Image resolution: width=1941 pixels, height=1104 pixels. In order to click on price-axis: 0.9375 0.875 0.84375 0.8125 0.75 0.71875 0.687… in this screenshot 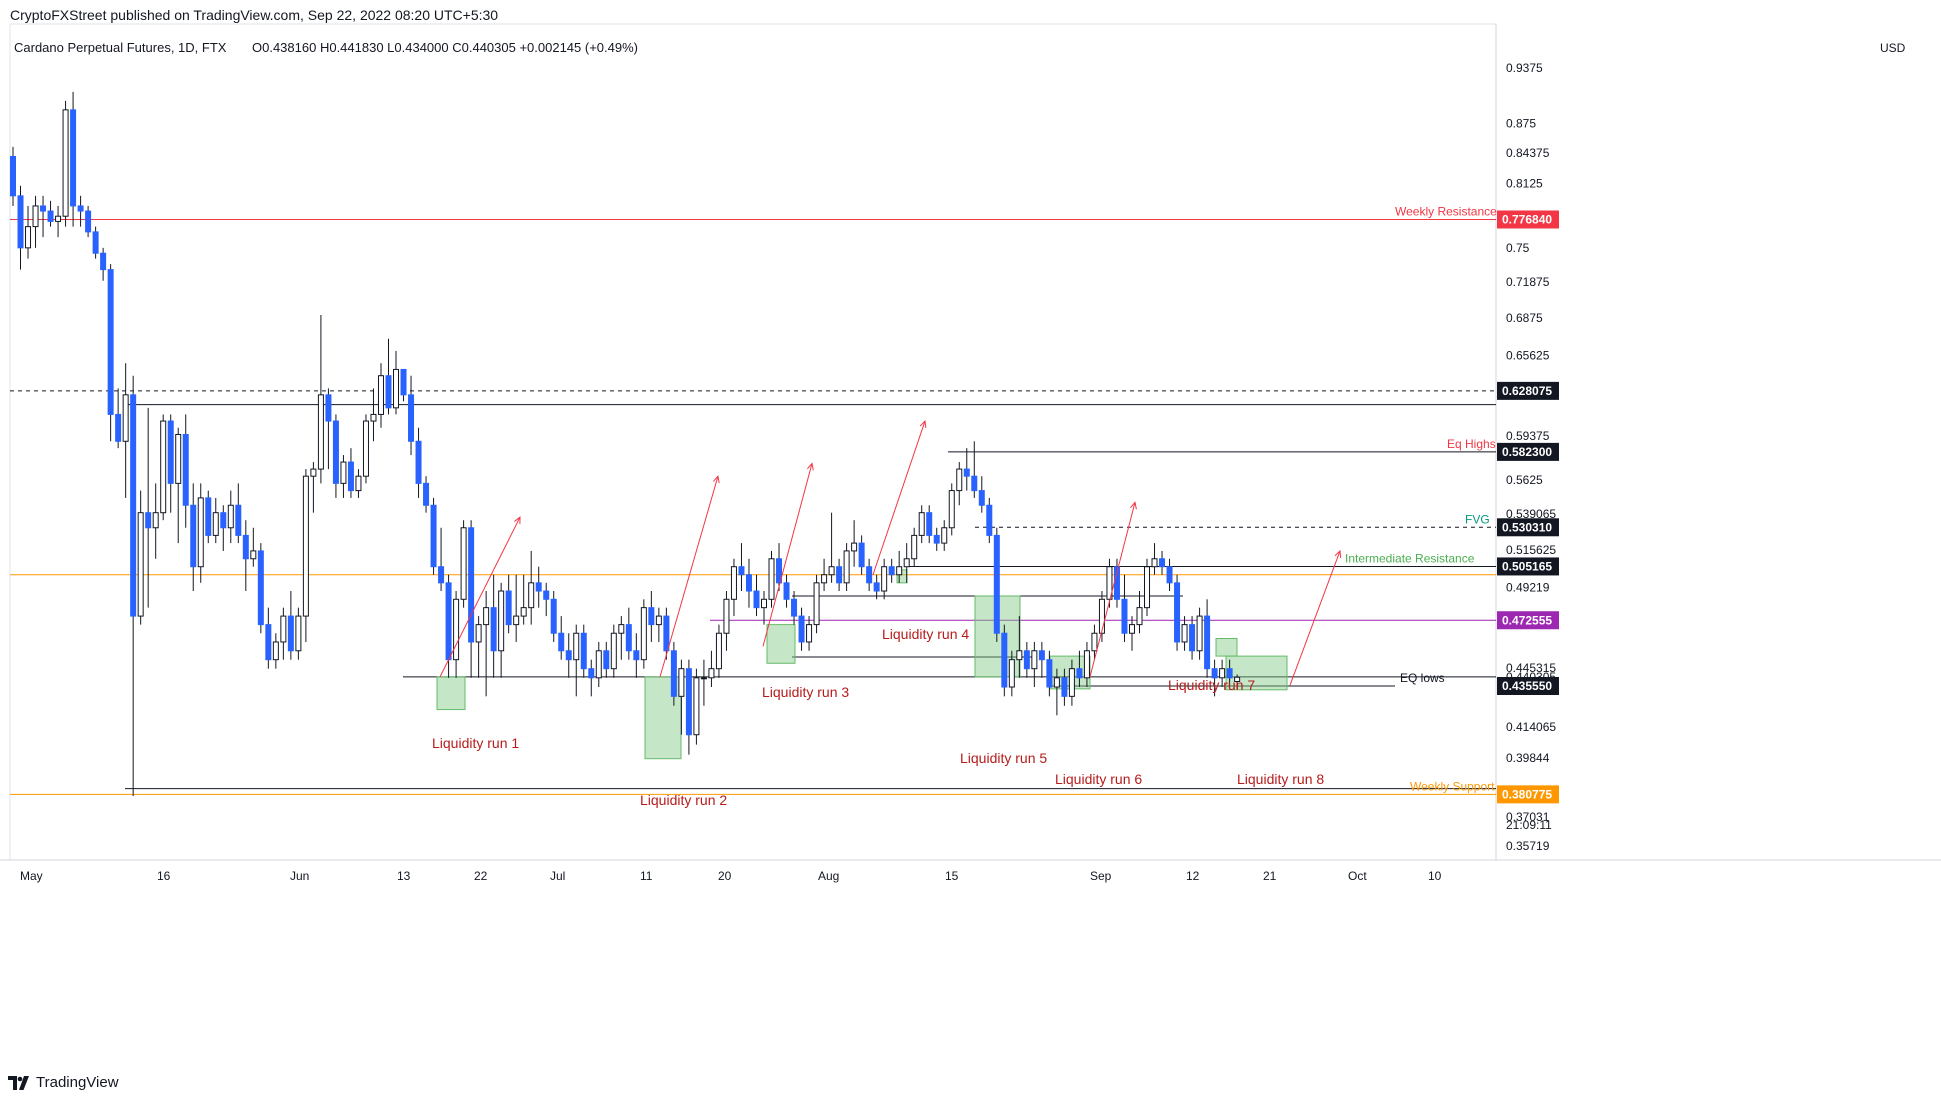, I will do `click(1528, 457)`.